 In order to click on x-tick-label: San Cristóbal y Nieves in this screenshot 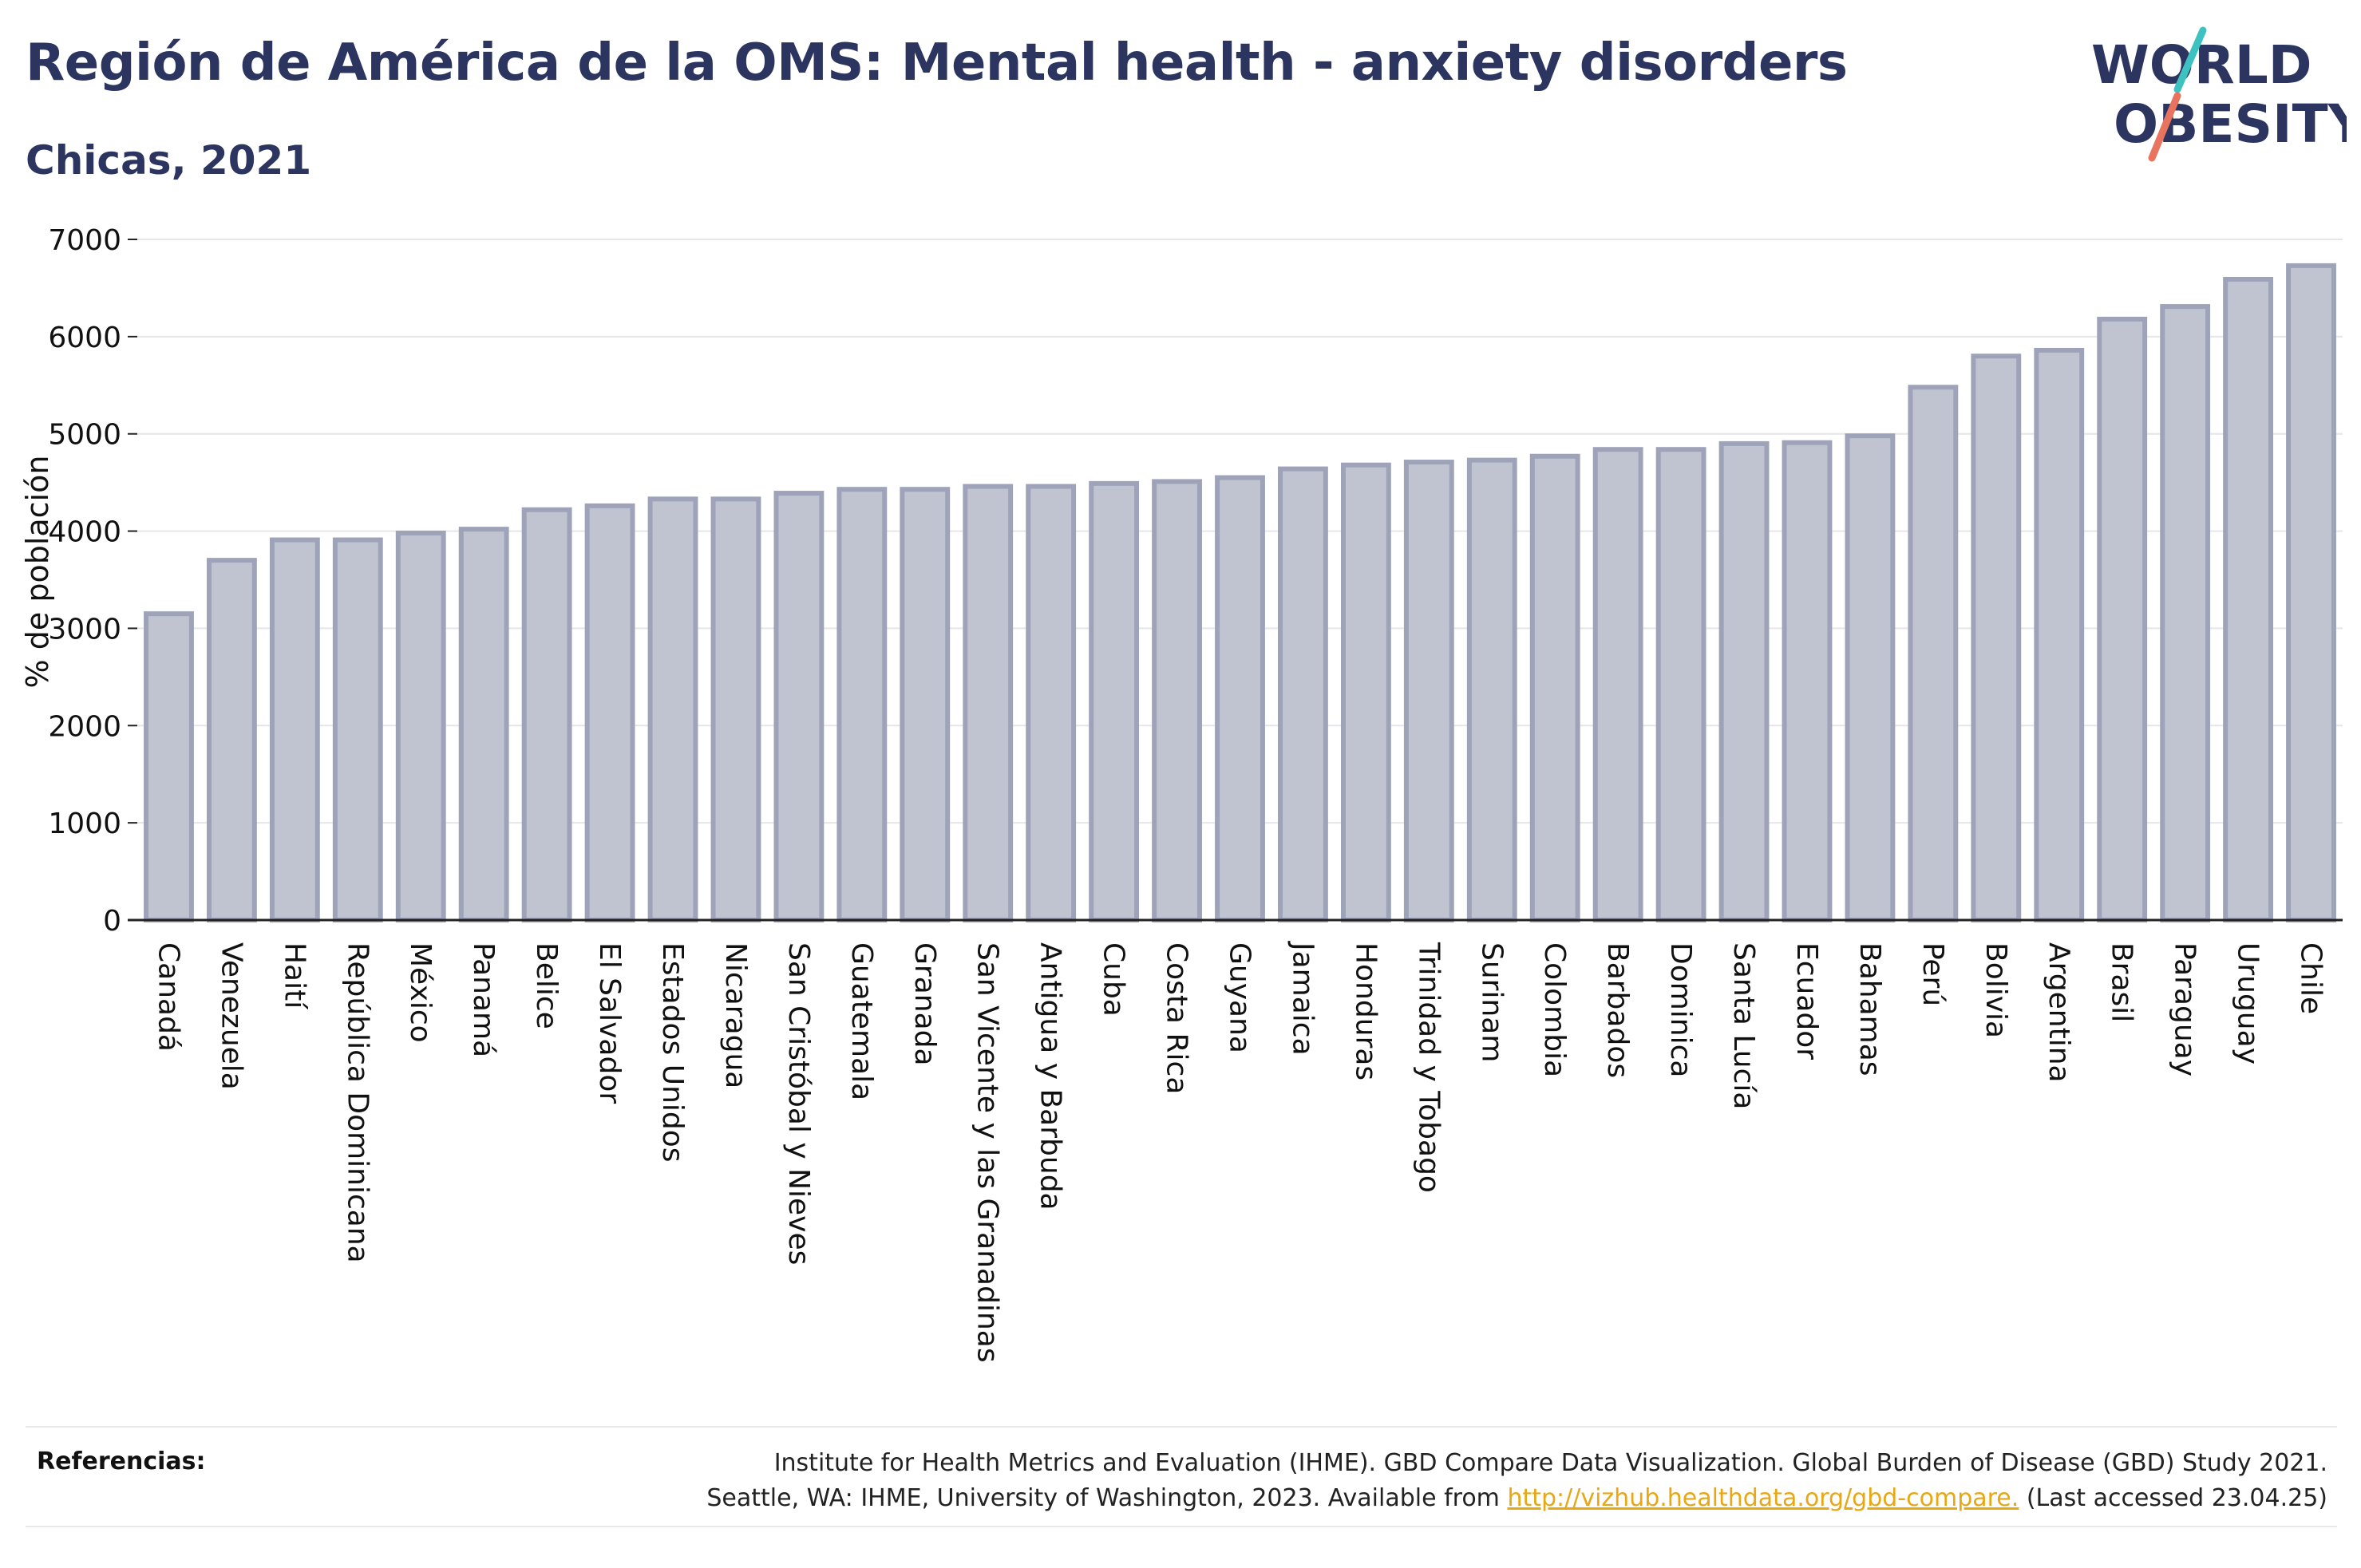, I will do `click(798, 1103)`.